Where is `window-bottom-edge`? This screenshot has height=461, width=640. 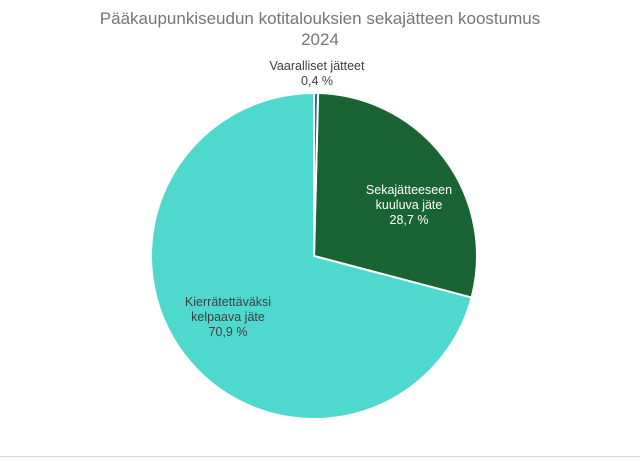 window-bottom-edge is located at coordinates (320, 458).